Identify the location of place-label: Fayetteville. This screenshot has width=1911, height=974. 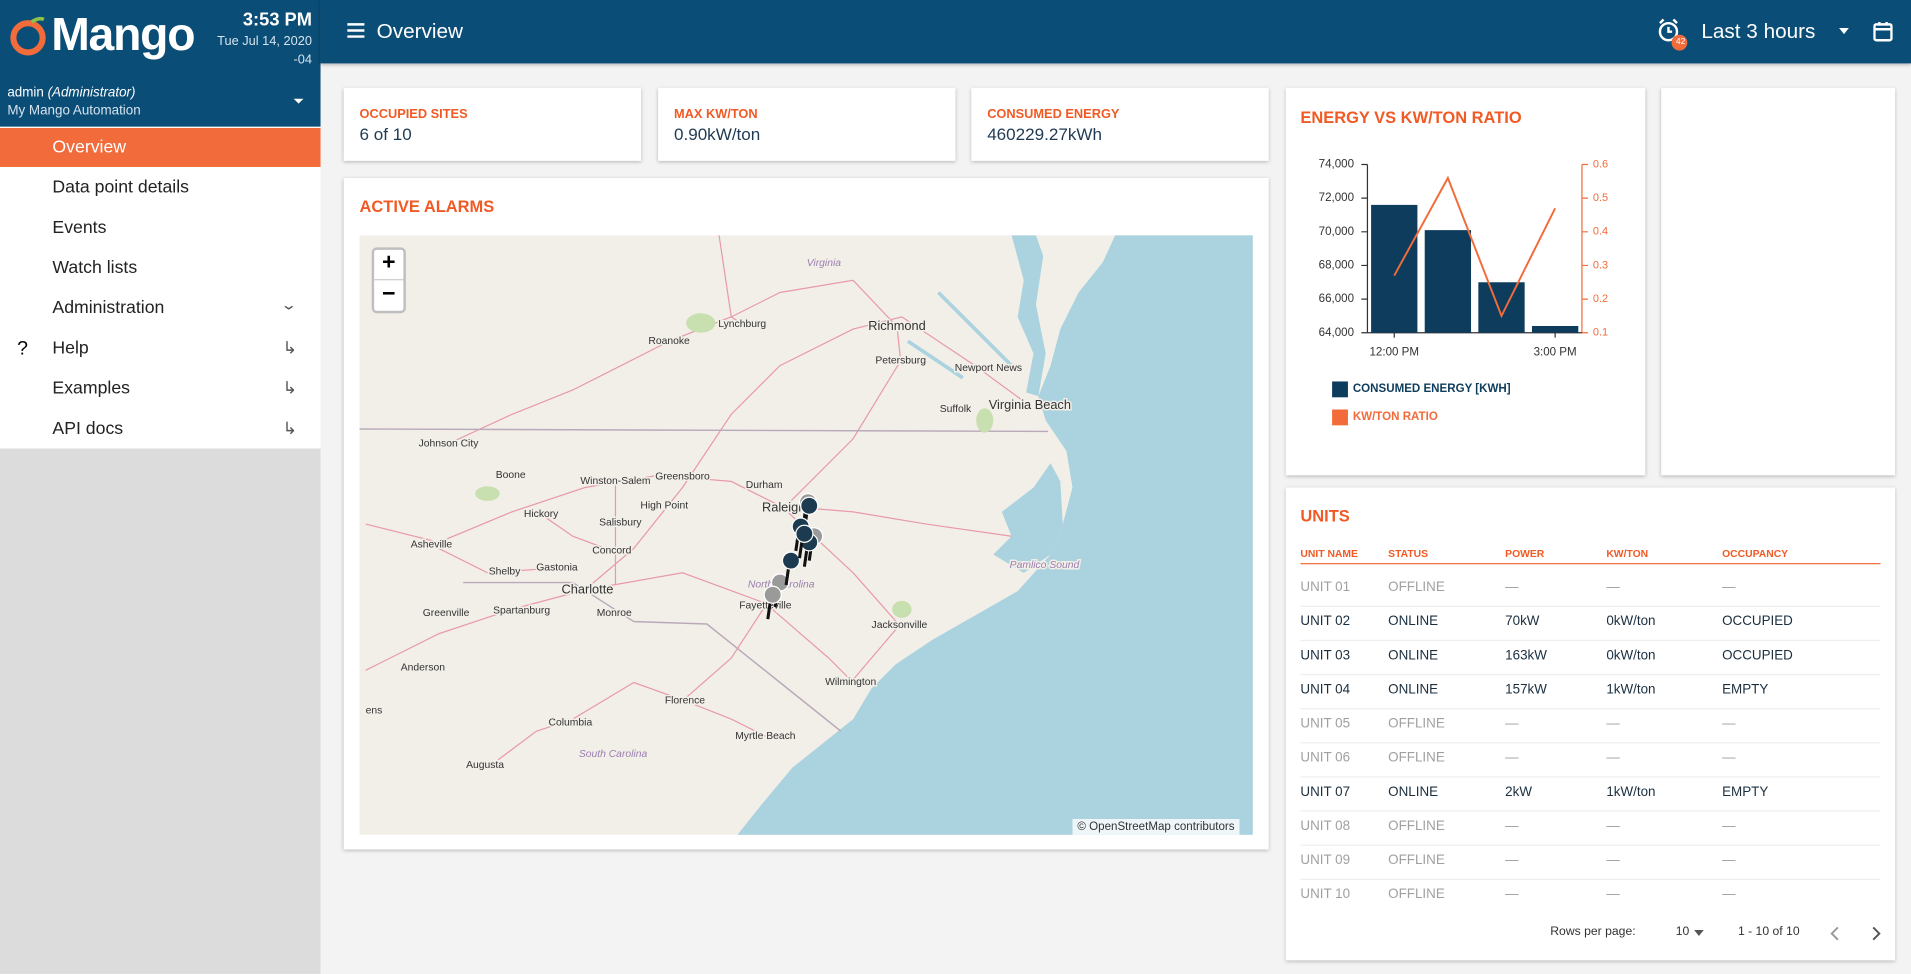
(765, 605).